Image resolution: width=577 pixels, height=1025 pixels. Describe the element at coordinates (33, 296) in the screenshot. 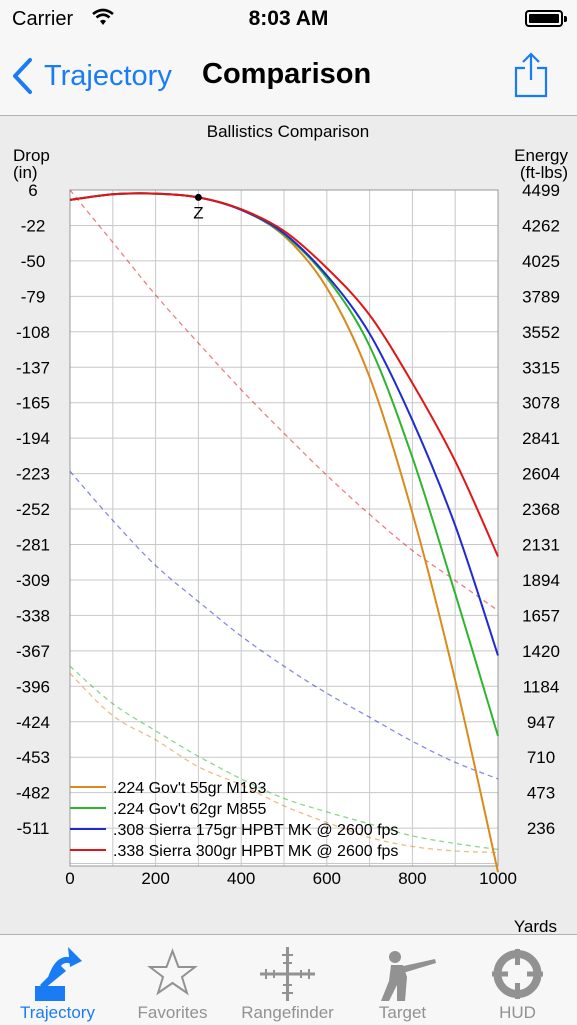

I see `drop-tick-label: -79` at that location.